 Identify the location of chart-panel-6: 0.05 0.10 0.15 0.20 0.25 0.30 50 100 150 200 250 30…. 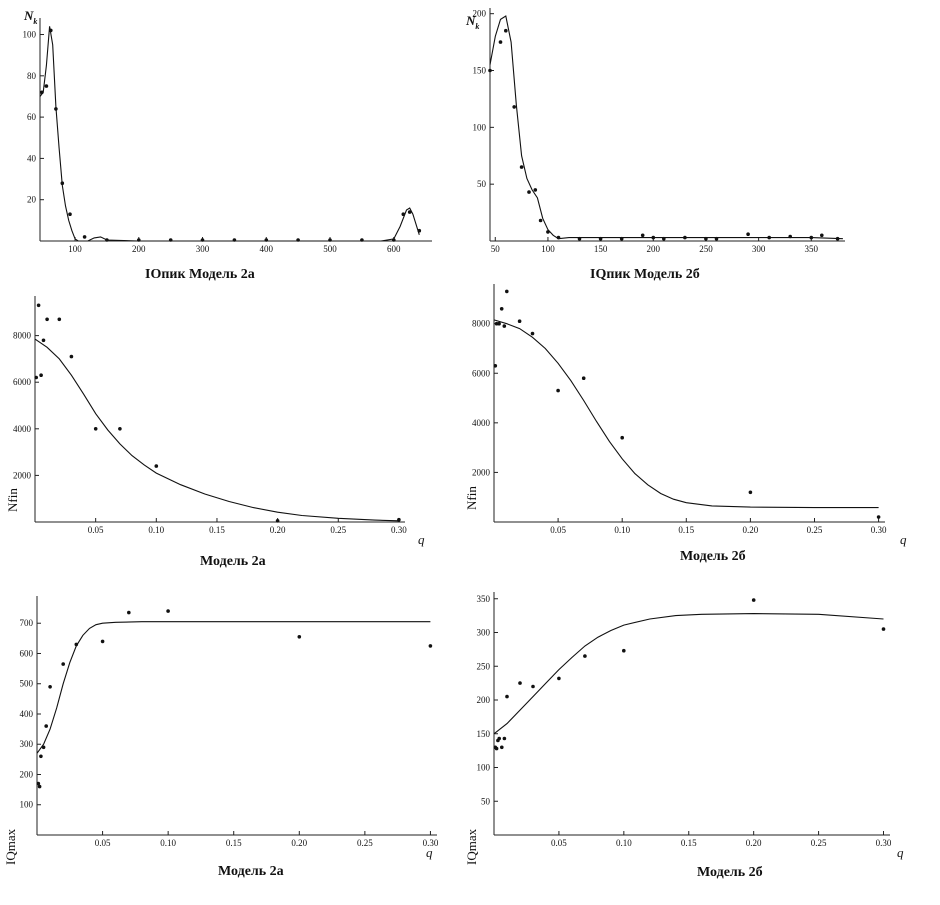
(684, 736).